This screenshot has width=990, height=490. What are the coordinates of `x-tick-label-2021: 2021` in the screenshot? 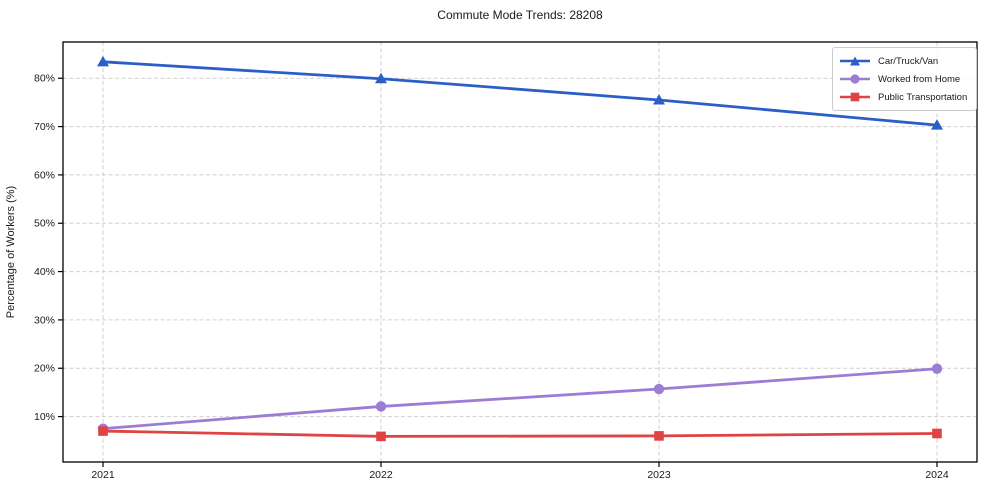 It's located at (103, 475).